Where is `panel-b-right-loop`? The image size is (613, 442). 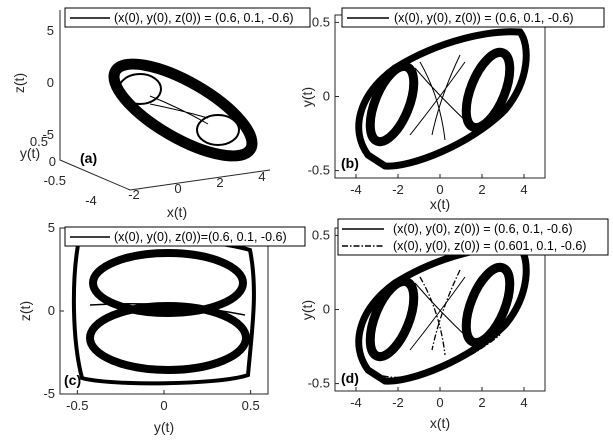
panel-b-right-loop is located at coordinates (488, 90).